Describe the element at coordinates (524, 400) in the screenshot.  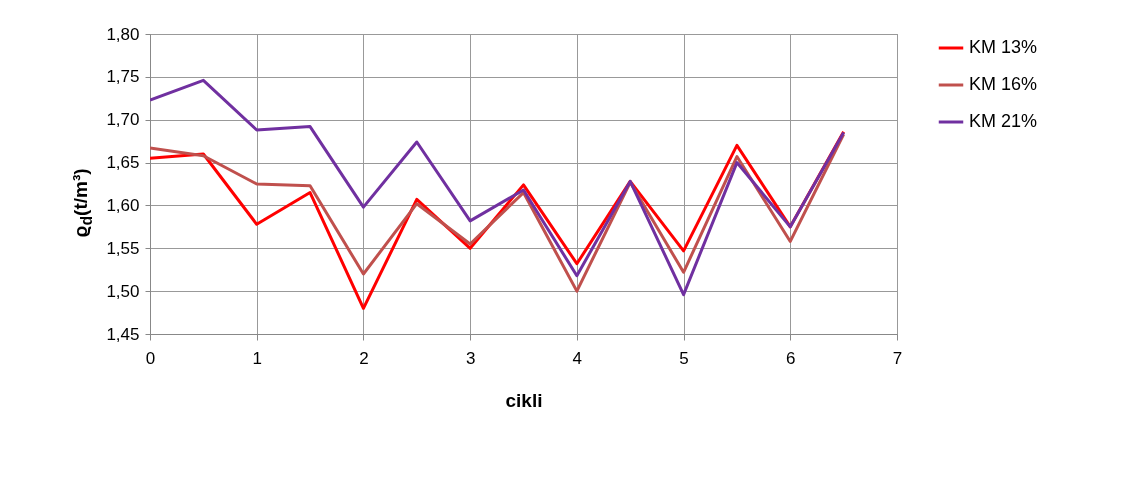
I see `x-axis-title: cikli` at that location.